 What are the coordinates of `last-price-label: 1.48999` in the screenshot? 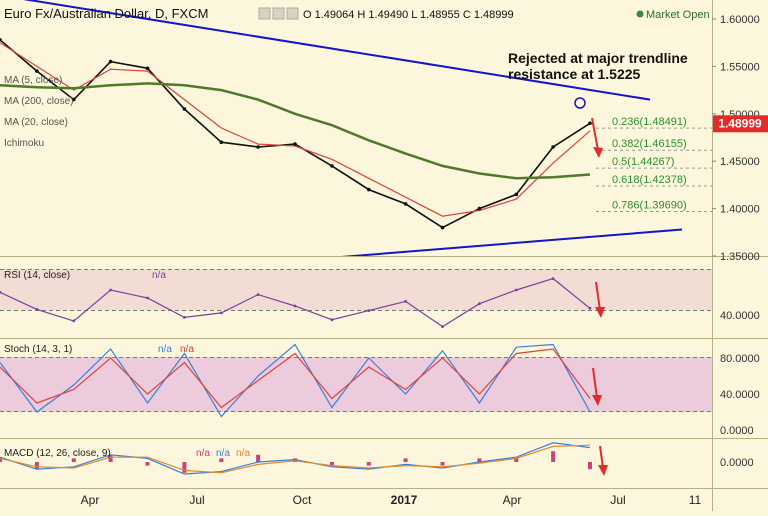 It's located at (740, 123).